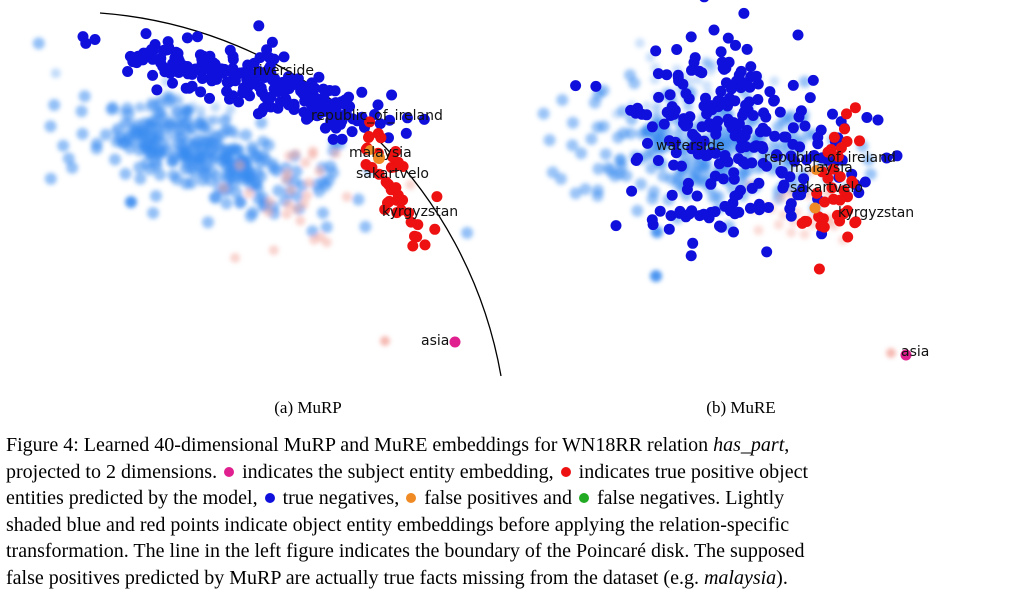 The image size is (1026, 608). I want to click on caption-l3a: entities predicted by the model,, so click(134, 498).